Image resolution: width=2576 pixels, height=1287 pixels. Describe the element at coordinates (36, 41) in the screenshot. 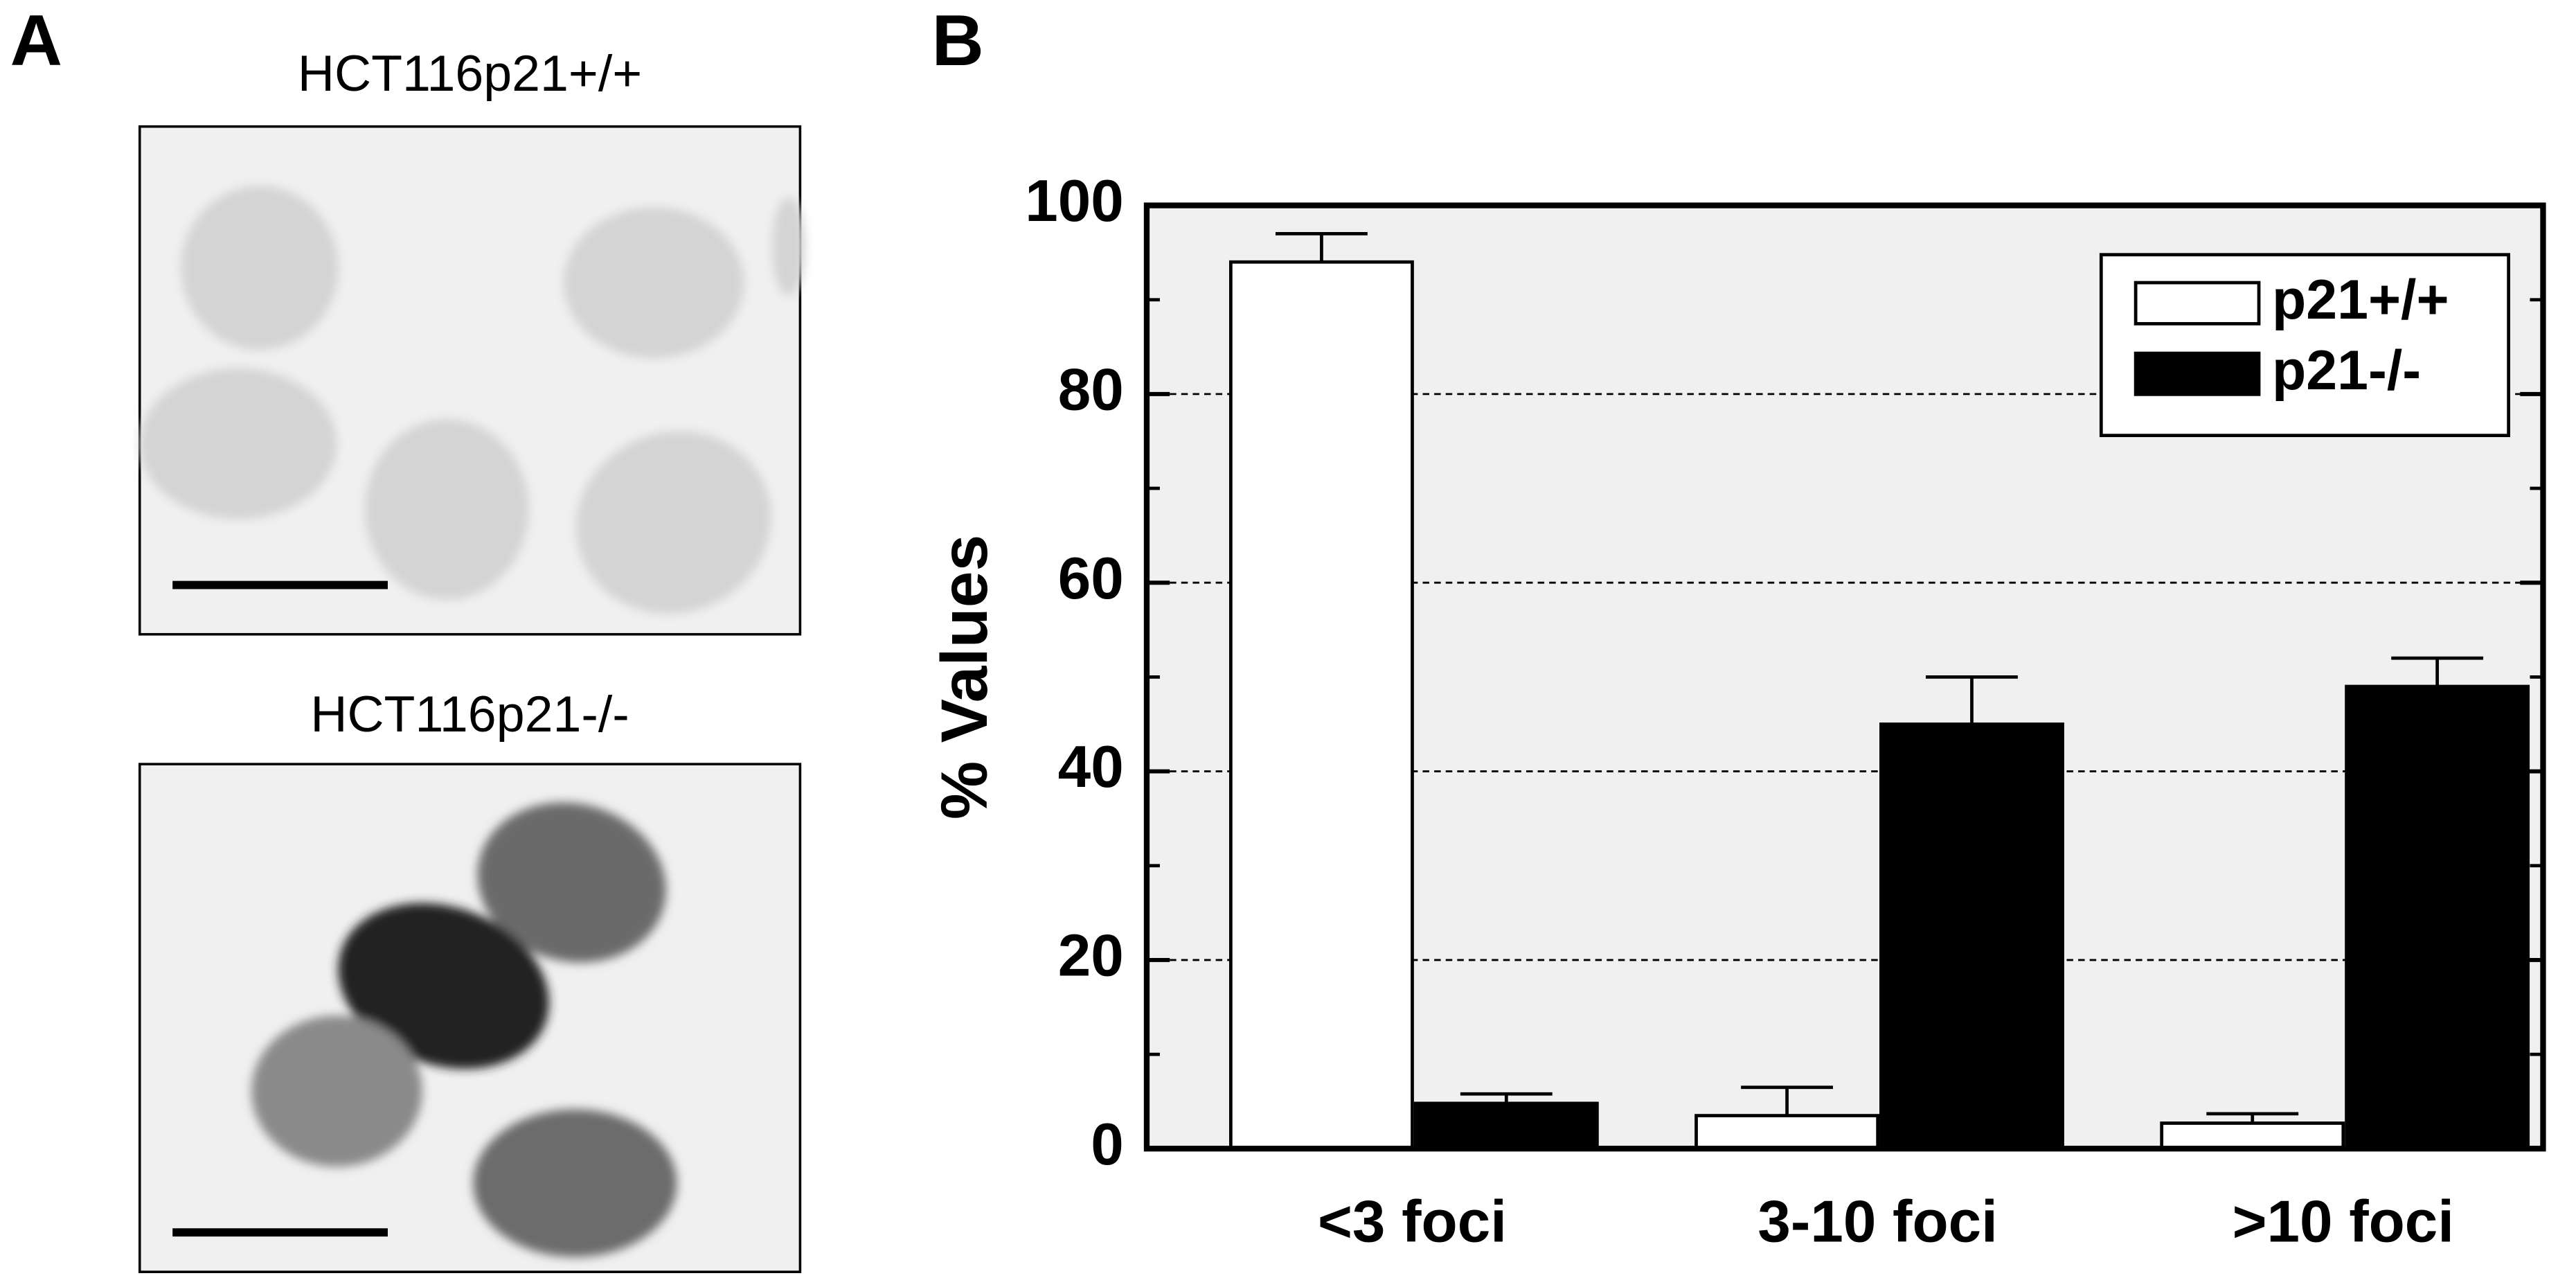

I see `panel-label: A` at that location.